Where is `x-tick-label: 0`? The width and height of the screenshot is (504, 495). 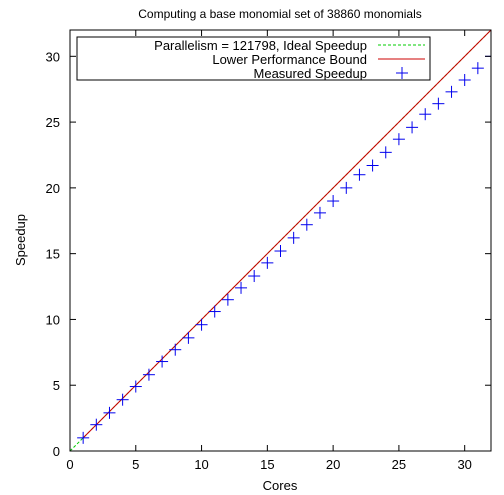 x-tick-label: 0 is located at coordinates (69, 464).